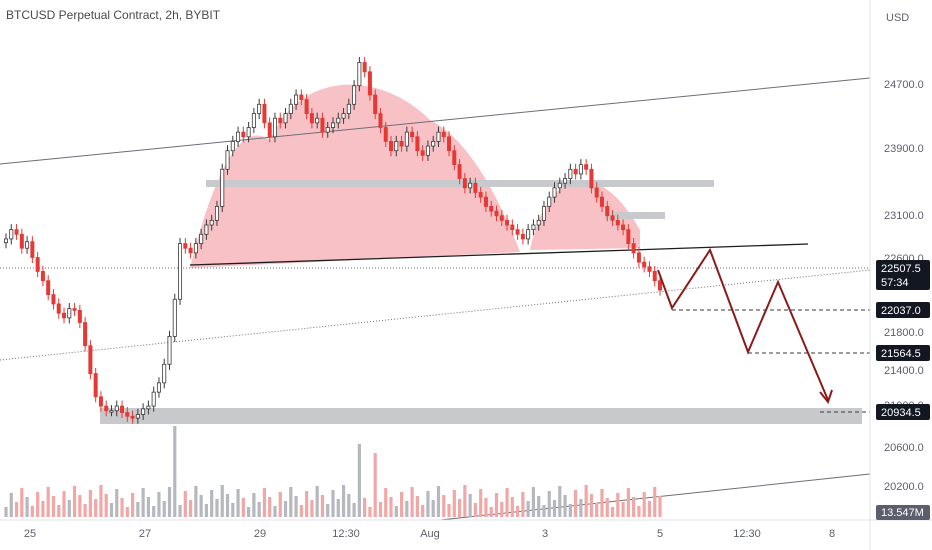 The height and width of the screenshot is (550, 932). What do you see at coordinates (30, 534) in the screenshot?
I see `x-tick-label: 25` at bounding box center [30, 534].